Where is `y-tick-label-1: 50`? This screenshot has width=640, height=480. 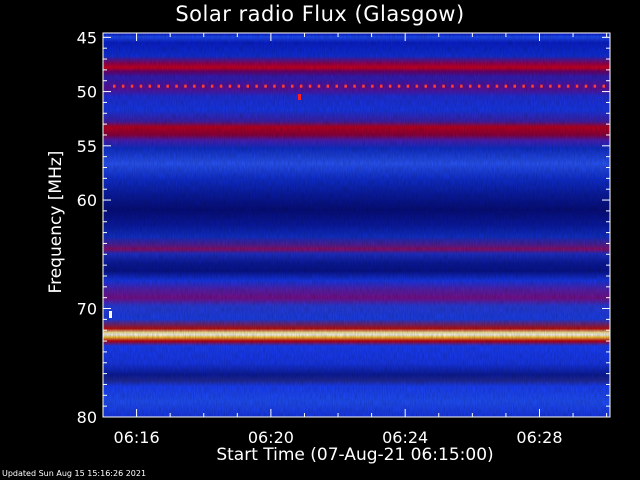
y-tick-label-1: 50 is located at coordinates (87, 92).